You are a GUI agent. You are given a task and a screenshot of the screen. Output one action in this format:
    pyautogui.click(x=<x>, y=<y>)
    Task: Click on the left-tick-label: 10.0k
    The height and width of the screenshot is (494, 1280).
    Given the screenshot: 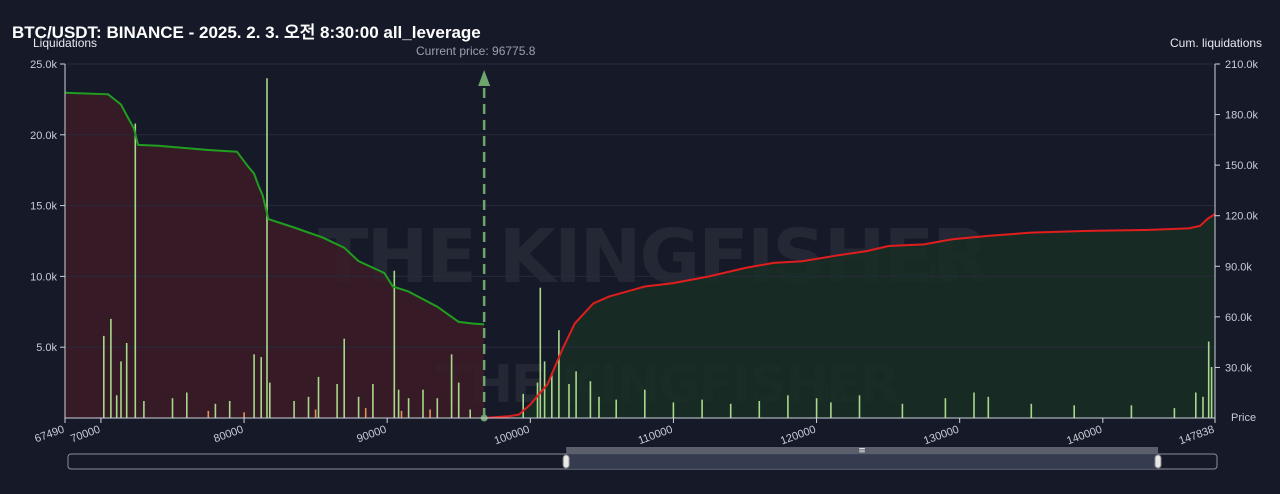 What is the action you would take?
    pyautogui.click(x=43, y=277)
    